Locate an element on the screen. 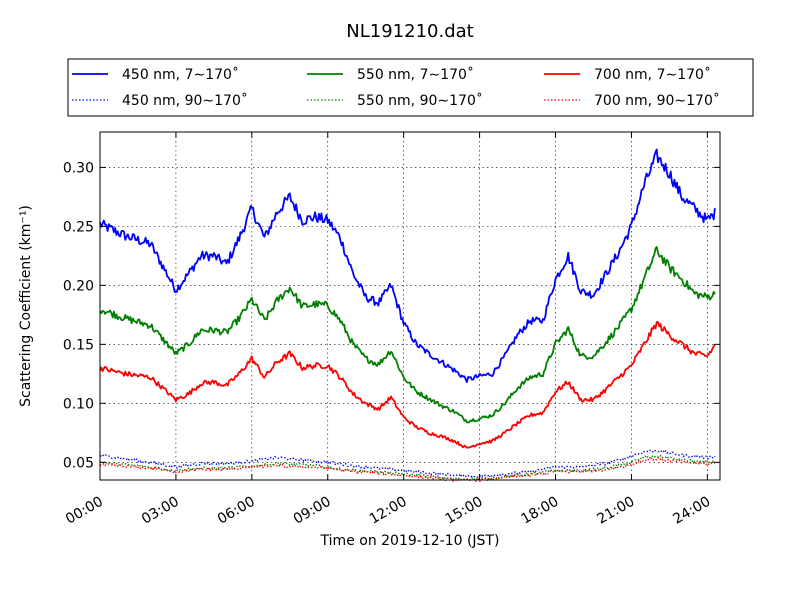 The height and width of the screenshot is (600, 800). legend-label: 450 nm, 7∼170˚ is located at coordinates (180, 74).